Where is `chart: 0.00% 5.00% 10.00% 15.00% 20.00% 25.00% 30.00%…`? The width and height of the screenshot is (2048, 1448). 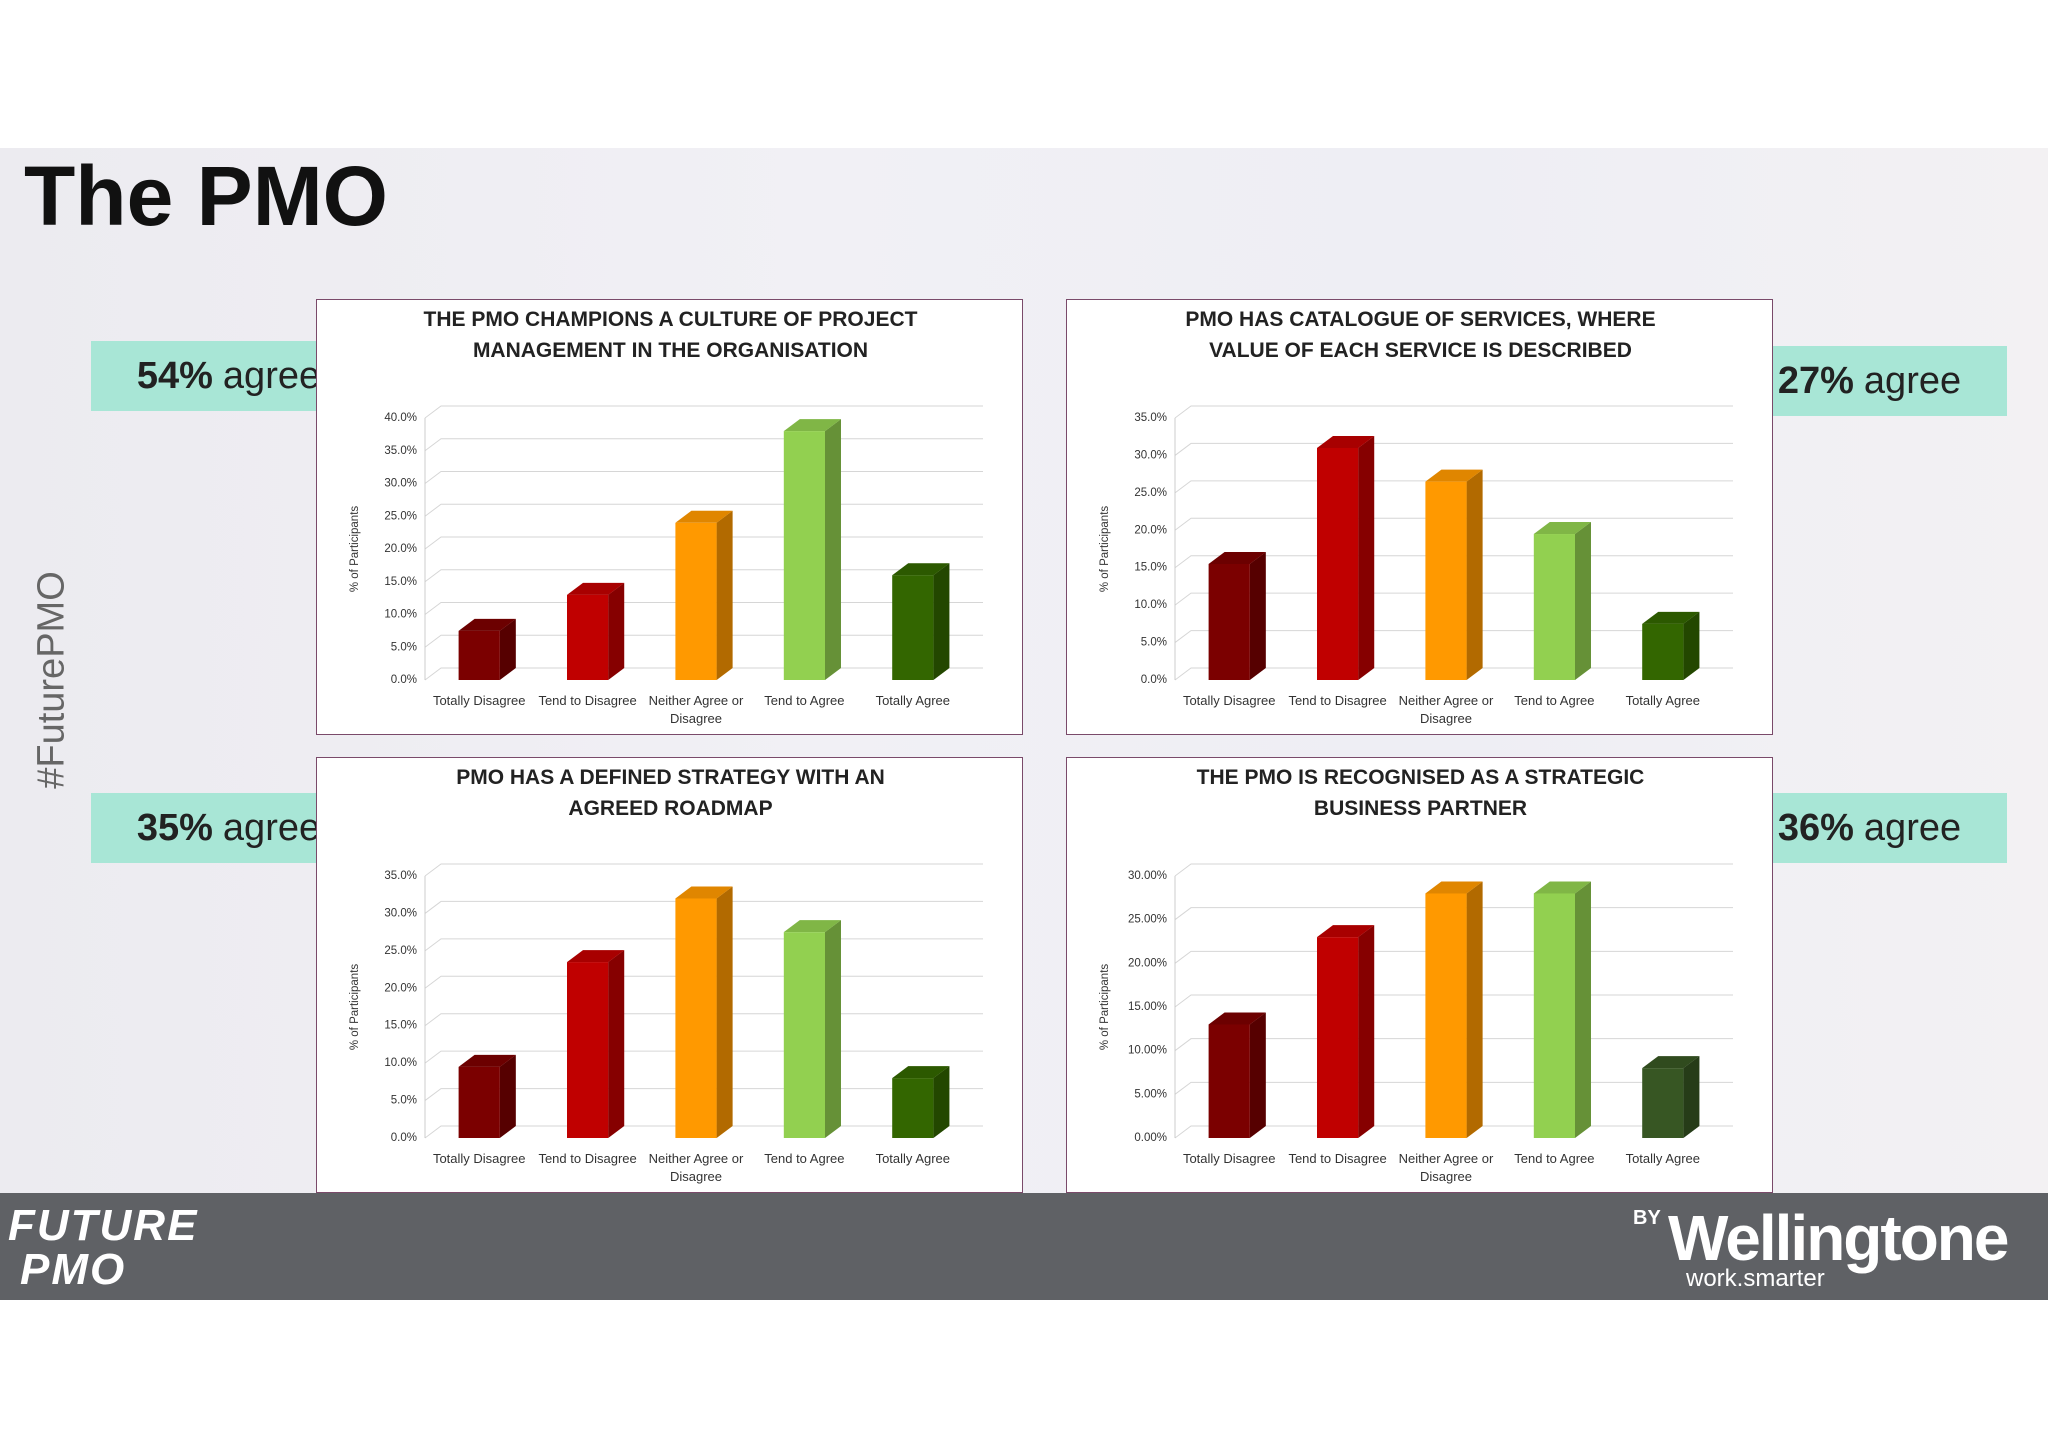
chart: 0.00% 5.00% 10.00% 15.00% 20.00% 25.00% 30.00%… is located at coordinates (1416, 1003).